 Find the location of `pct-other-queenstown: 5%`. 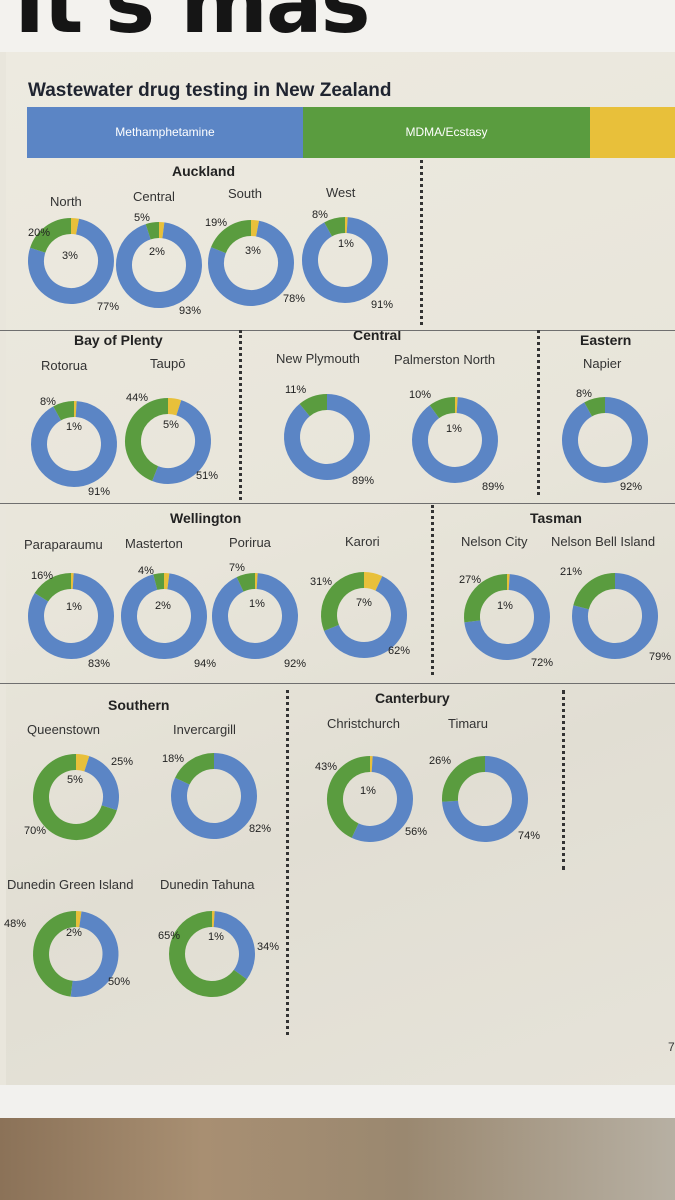

pct-other-queenstown: 5% is located at coordinates (75, 780).